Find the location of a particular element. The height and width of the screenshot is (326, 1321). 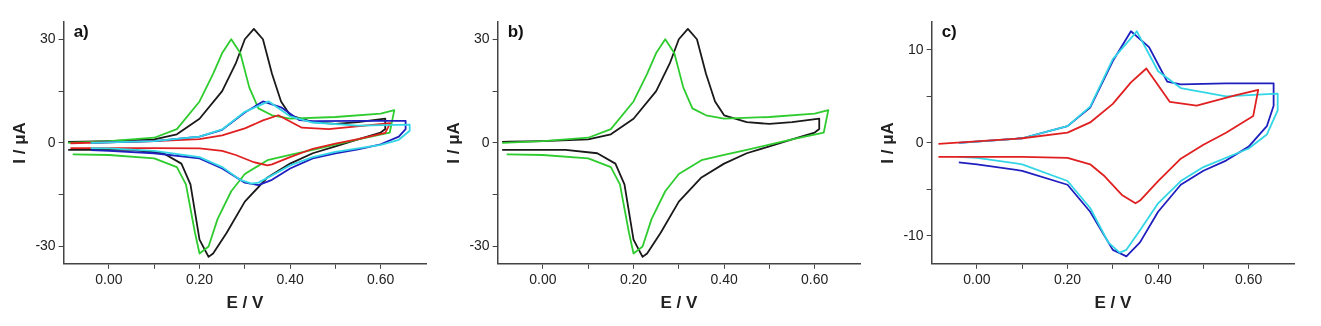

chart-title: c) is located at coordinates (949, 32).